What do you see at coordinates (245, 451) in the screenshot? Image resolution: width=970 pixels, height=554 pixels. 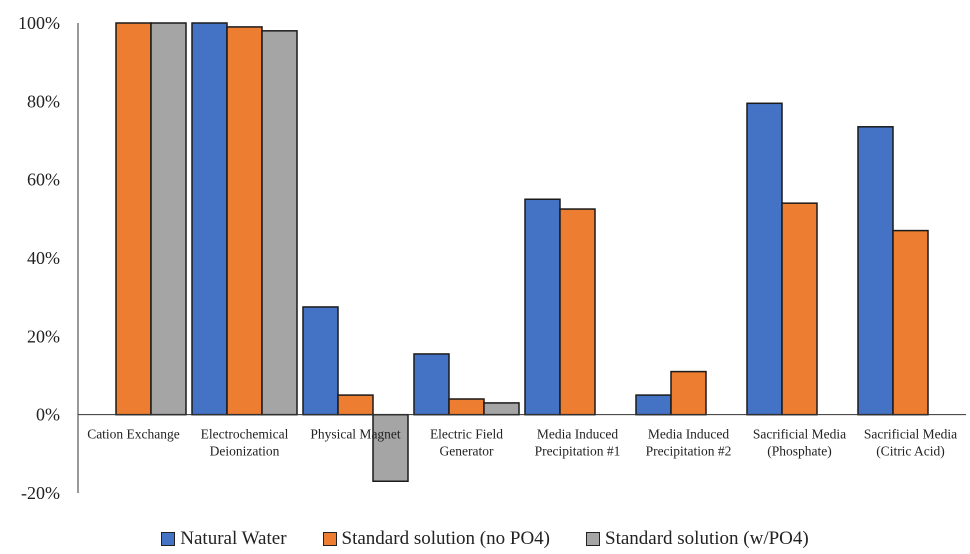 I see `category-label: Deionization` at bounding box center [245, 451].